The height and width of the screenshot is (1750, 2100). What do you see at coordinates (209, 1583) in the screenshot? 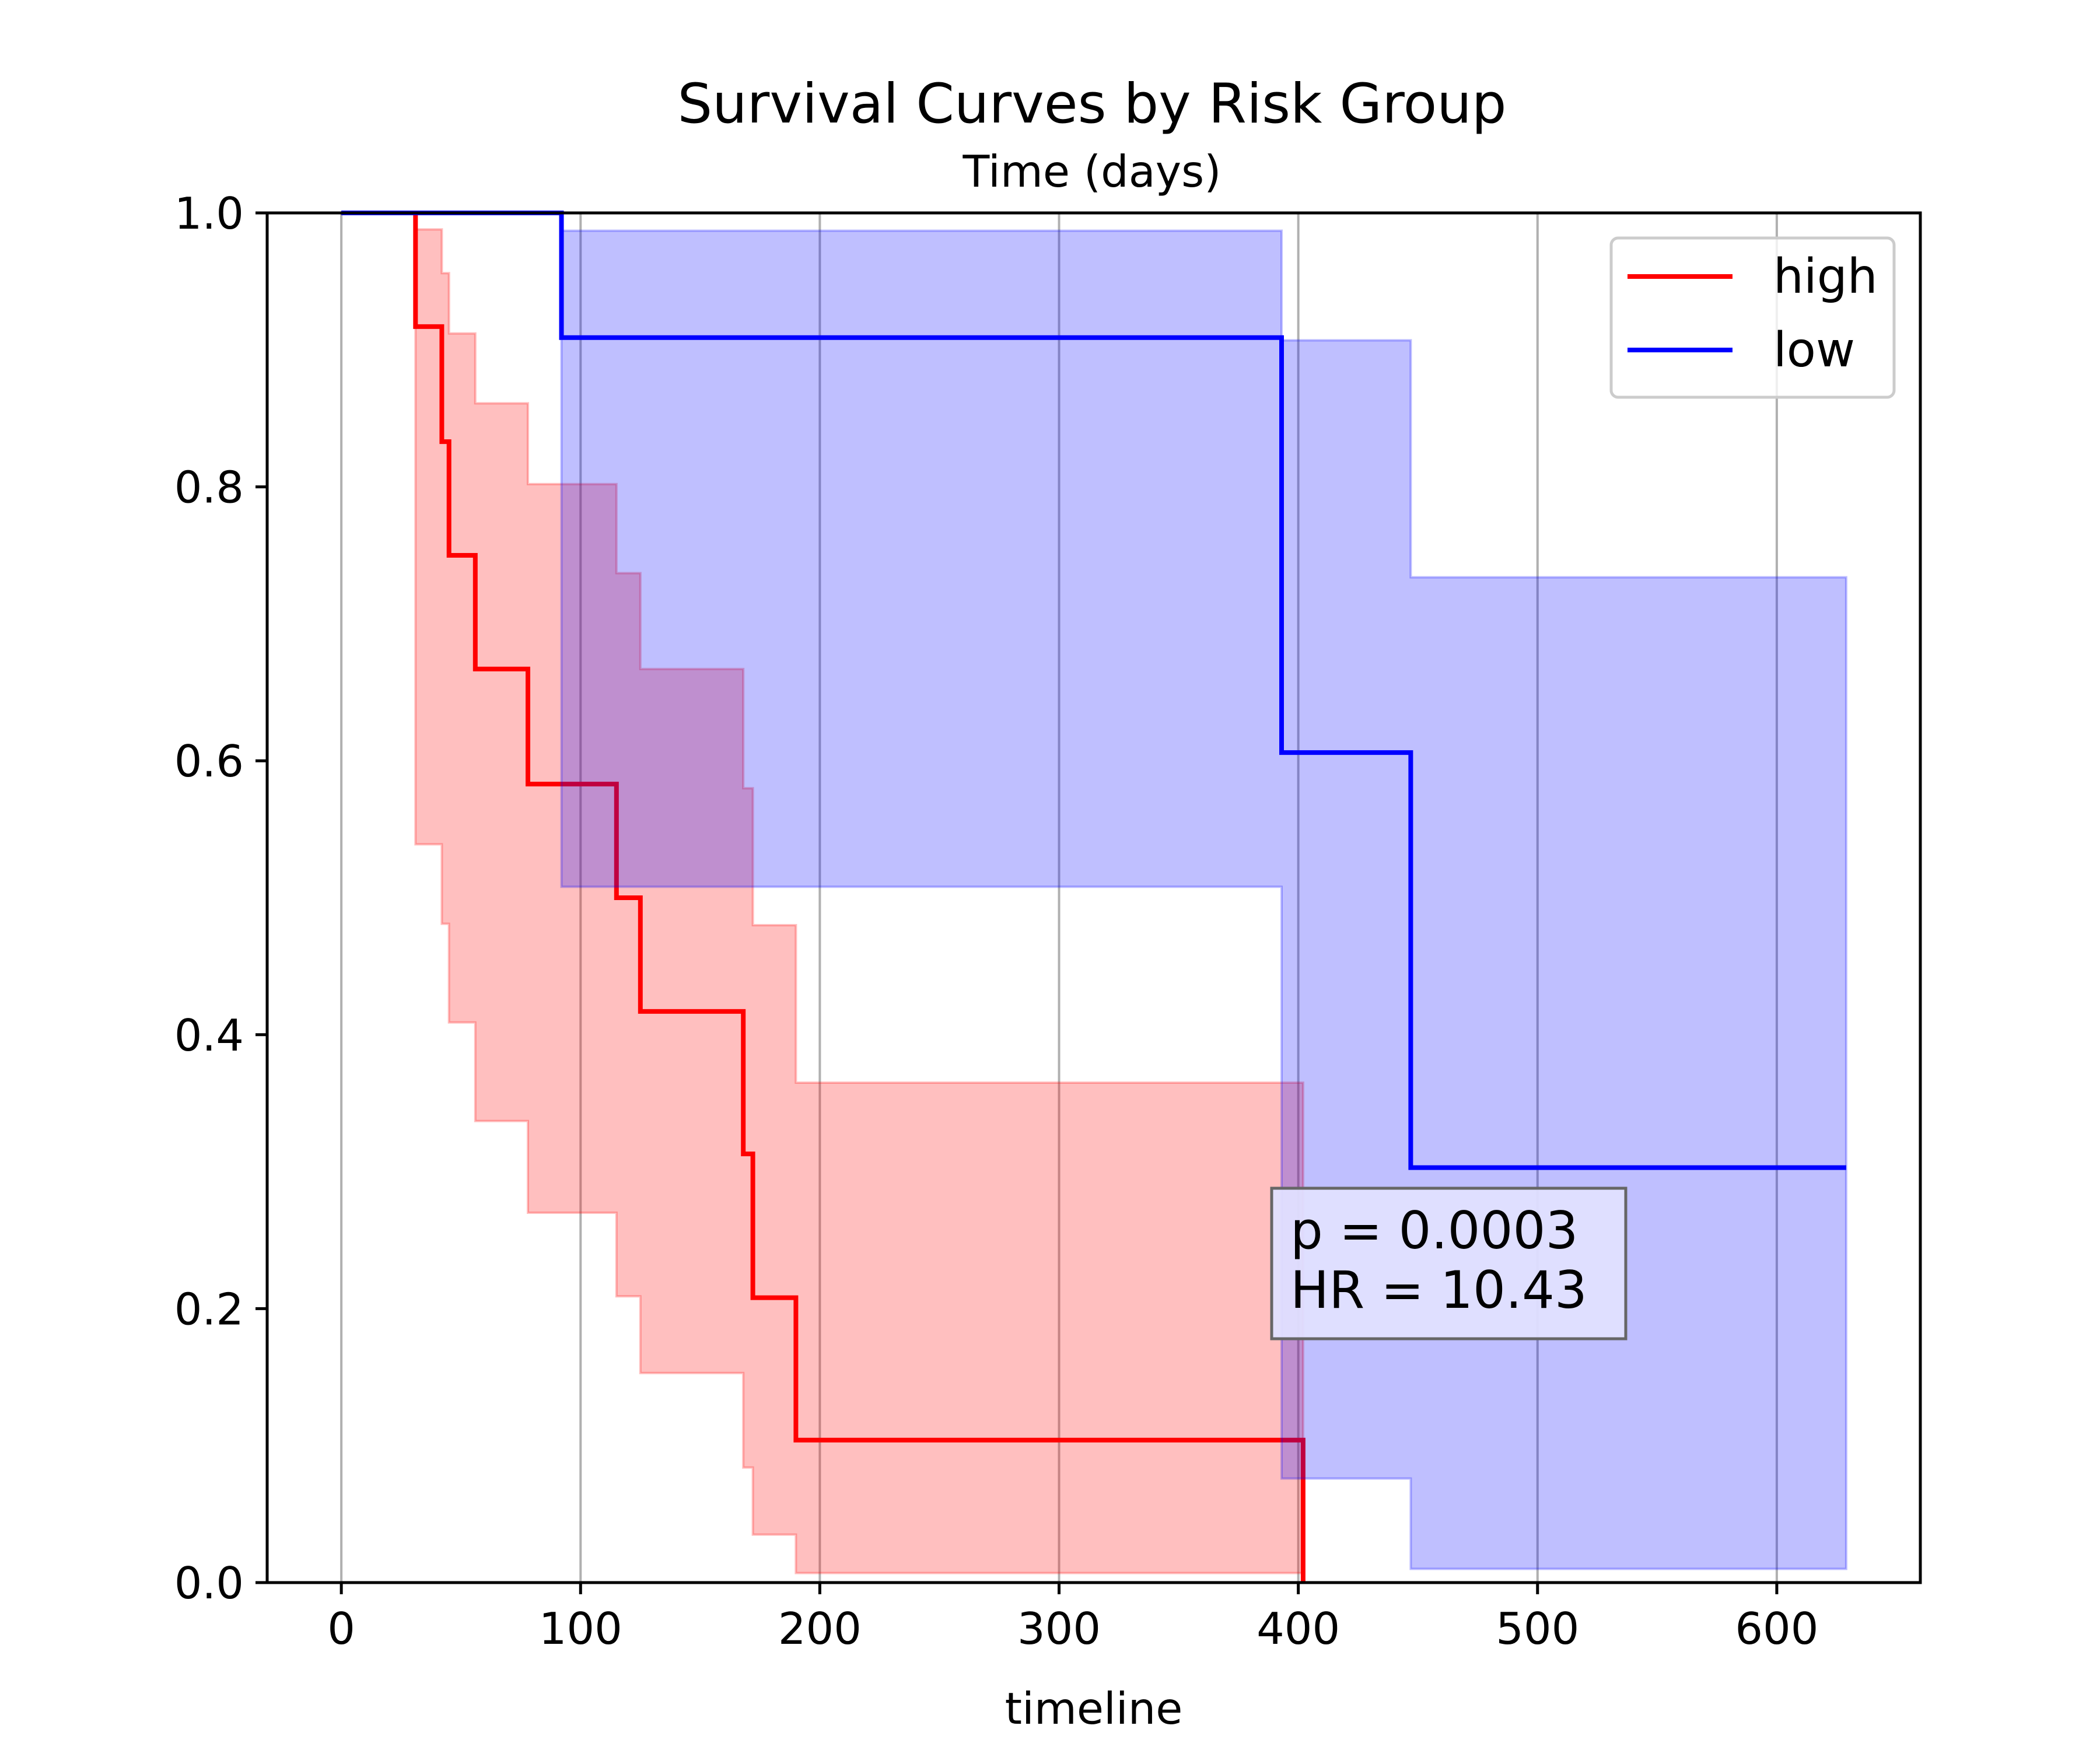
I see `y-tick-label-0.0: 0.0` at bounding box center [209, 1583].